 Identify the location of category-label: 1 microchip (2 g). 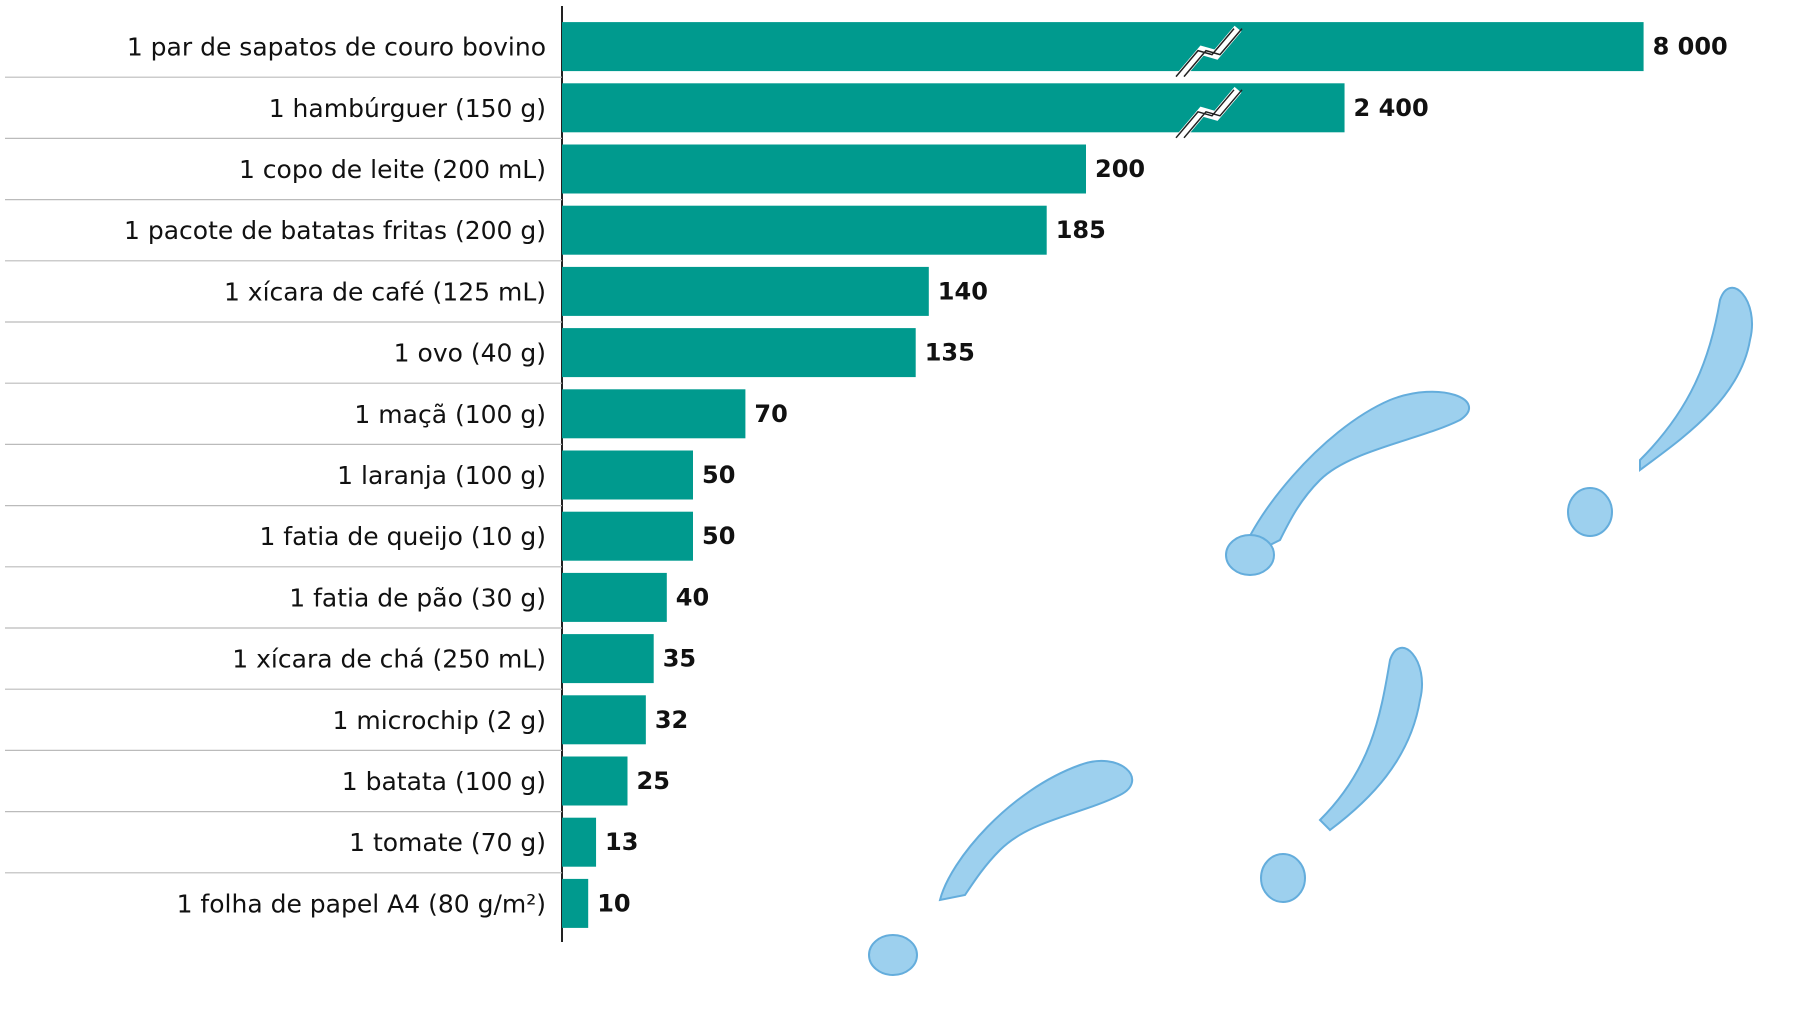
(439, 720).